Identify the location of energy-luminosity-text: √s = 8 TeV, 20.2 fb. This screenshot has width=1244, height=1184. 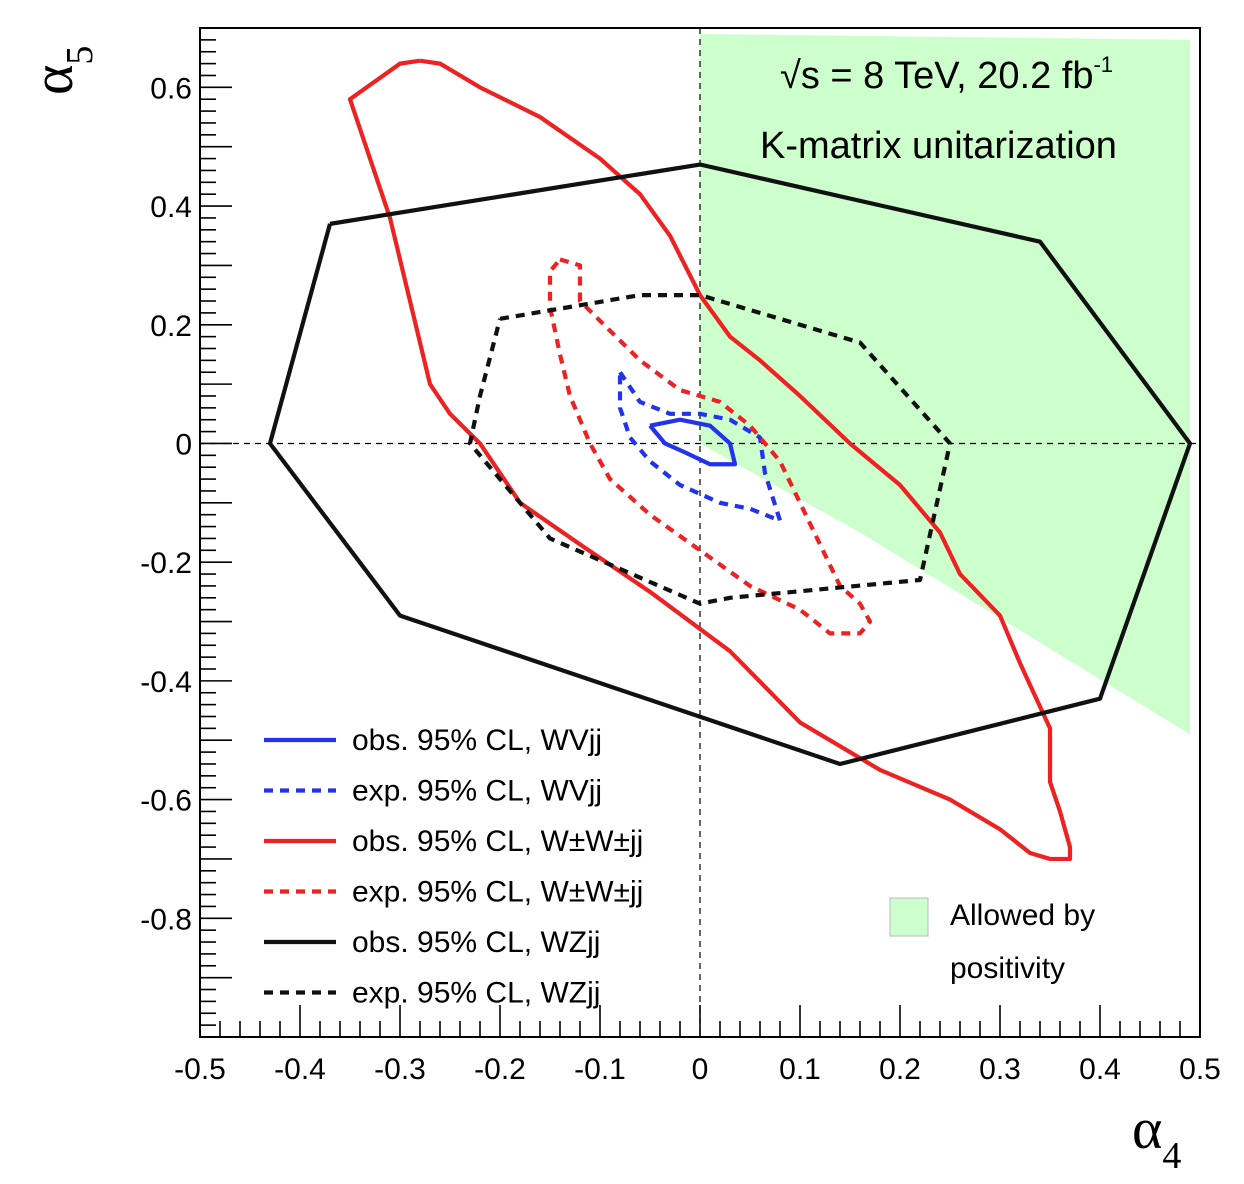
(936, 76).